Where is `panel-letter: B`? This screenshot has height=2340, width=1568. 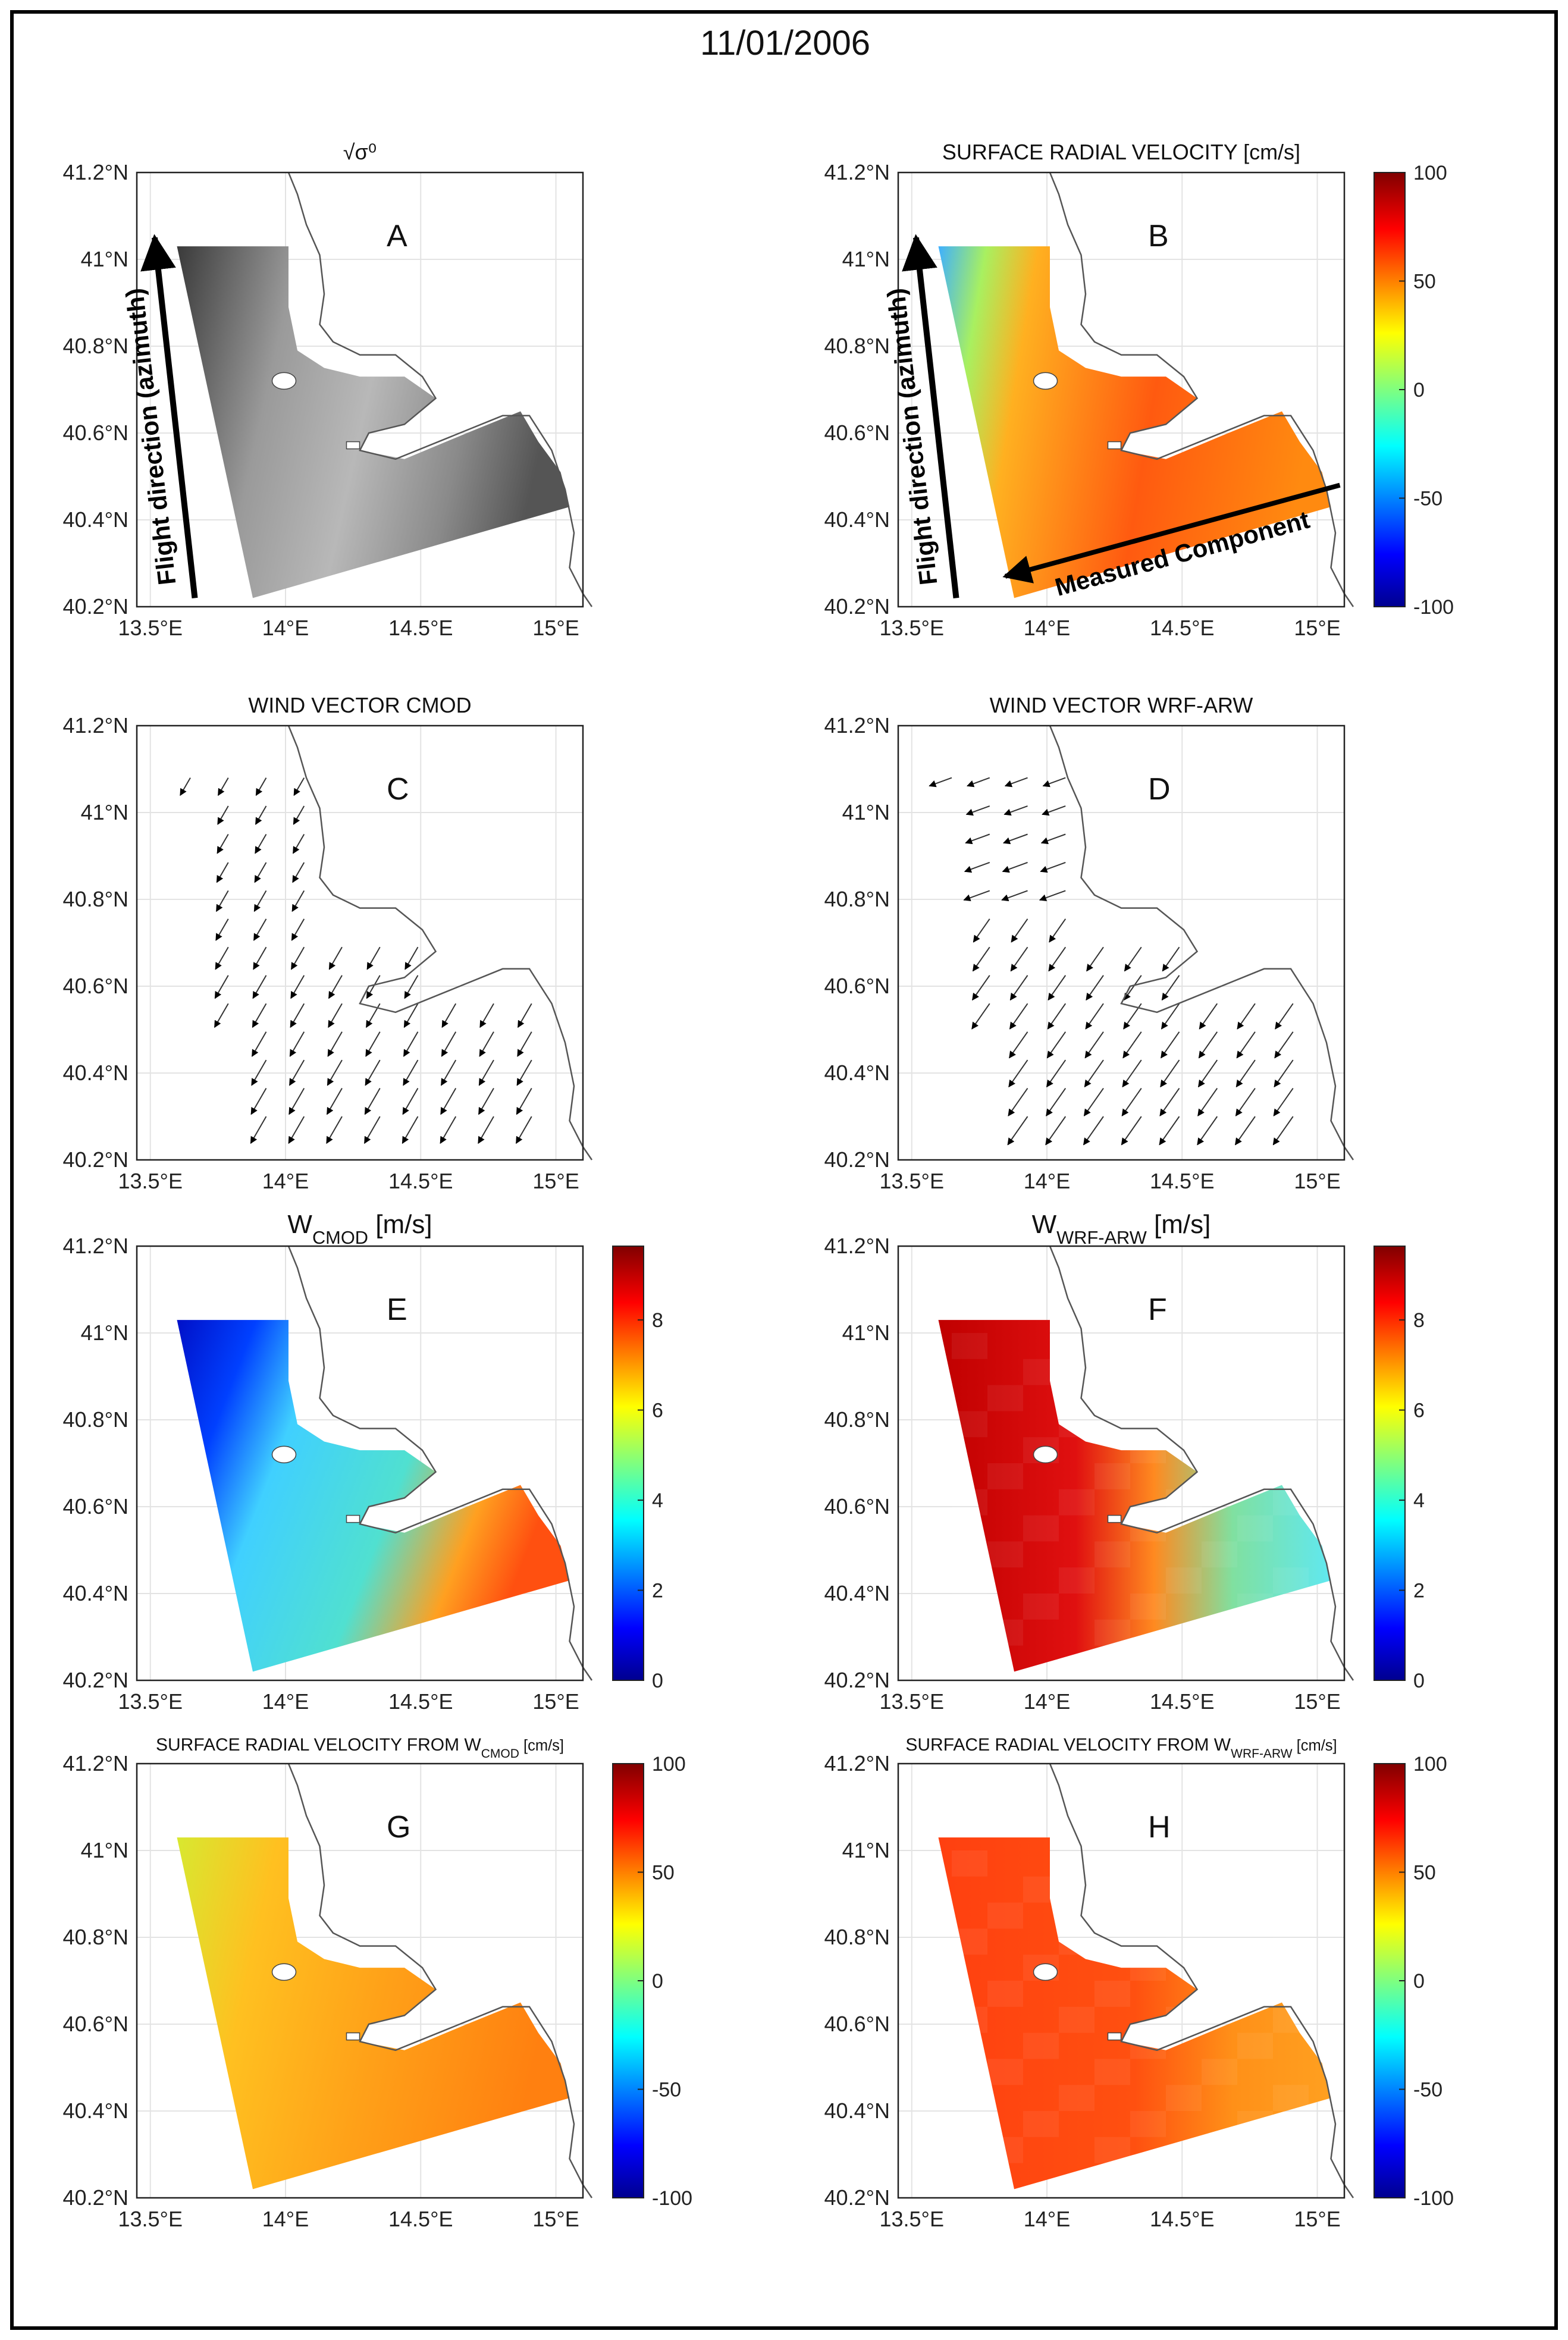
panel-letter: B is located at coordinates (1158, 236).